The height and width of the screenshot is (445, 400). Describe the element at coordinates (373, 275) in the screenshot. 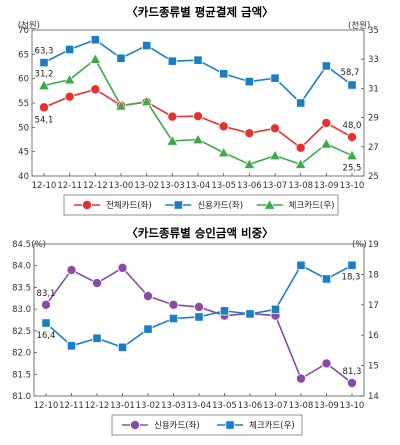

I see `y-right-tick-label: 18` at that location.